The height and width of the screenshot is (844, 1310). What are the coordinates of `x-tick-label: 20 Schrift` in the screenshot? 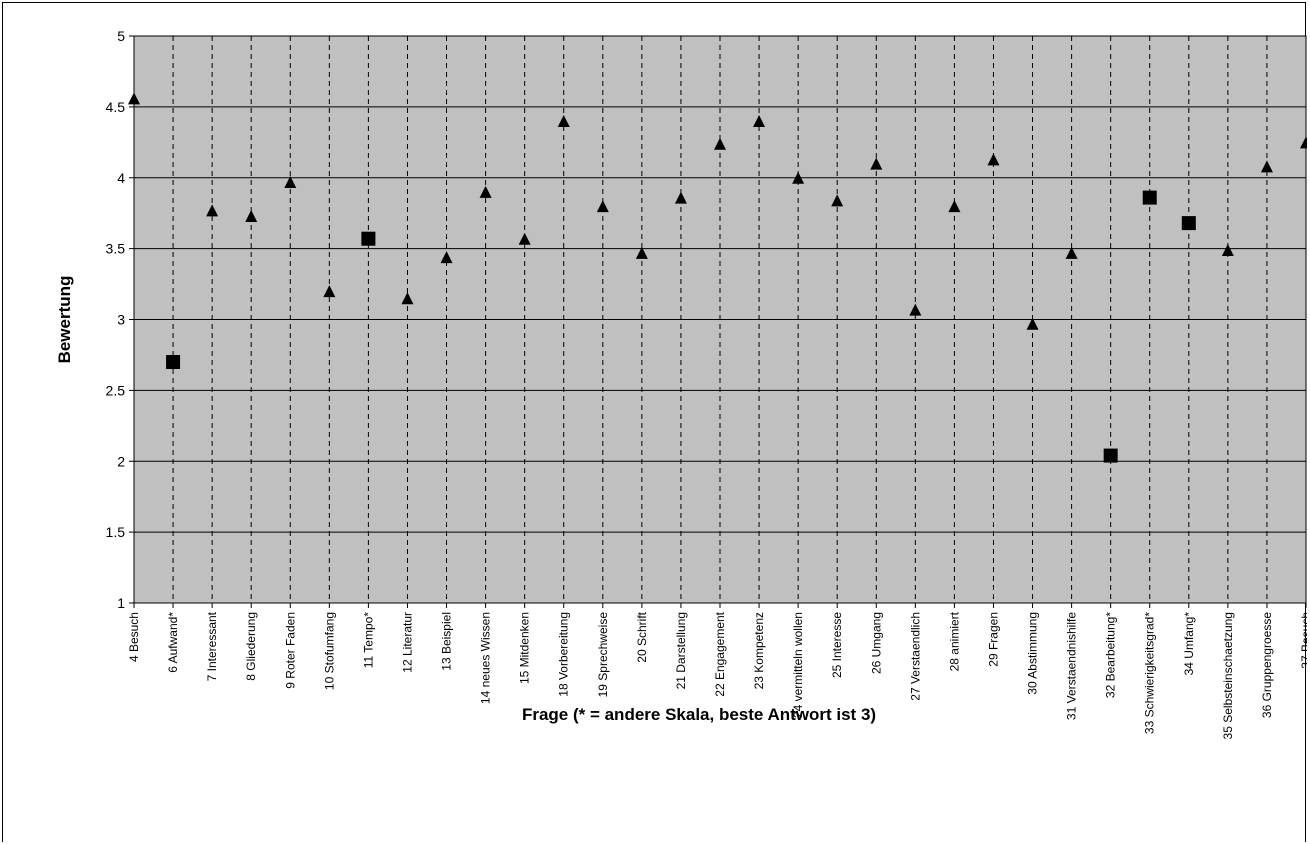 It's located at (642, 636).